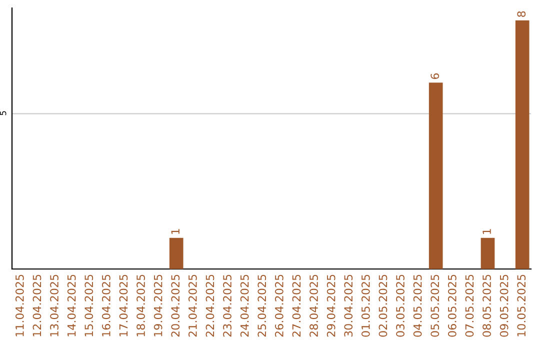 The image size is (540, 340). Describe the element at coordinates (175, 305) in the screenshot. I see `x-tick-label: 20.04.2025` at that location.